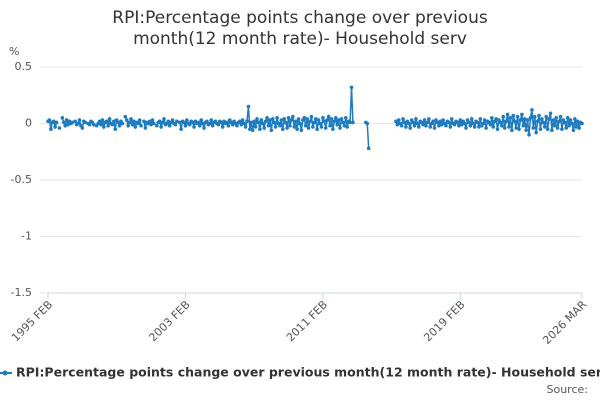  I want to click on legend-marker, so click(5, 373).